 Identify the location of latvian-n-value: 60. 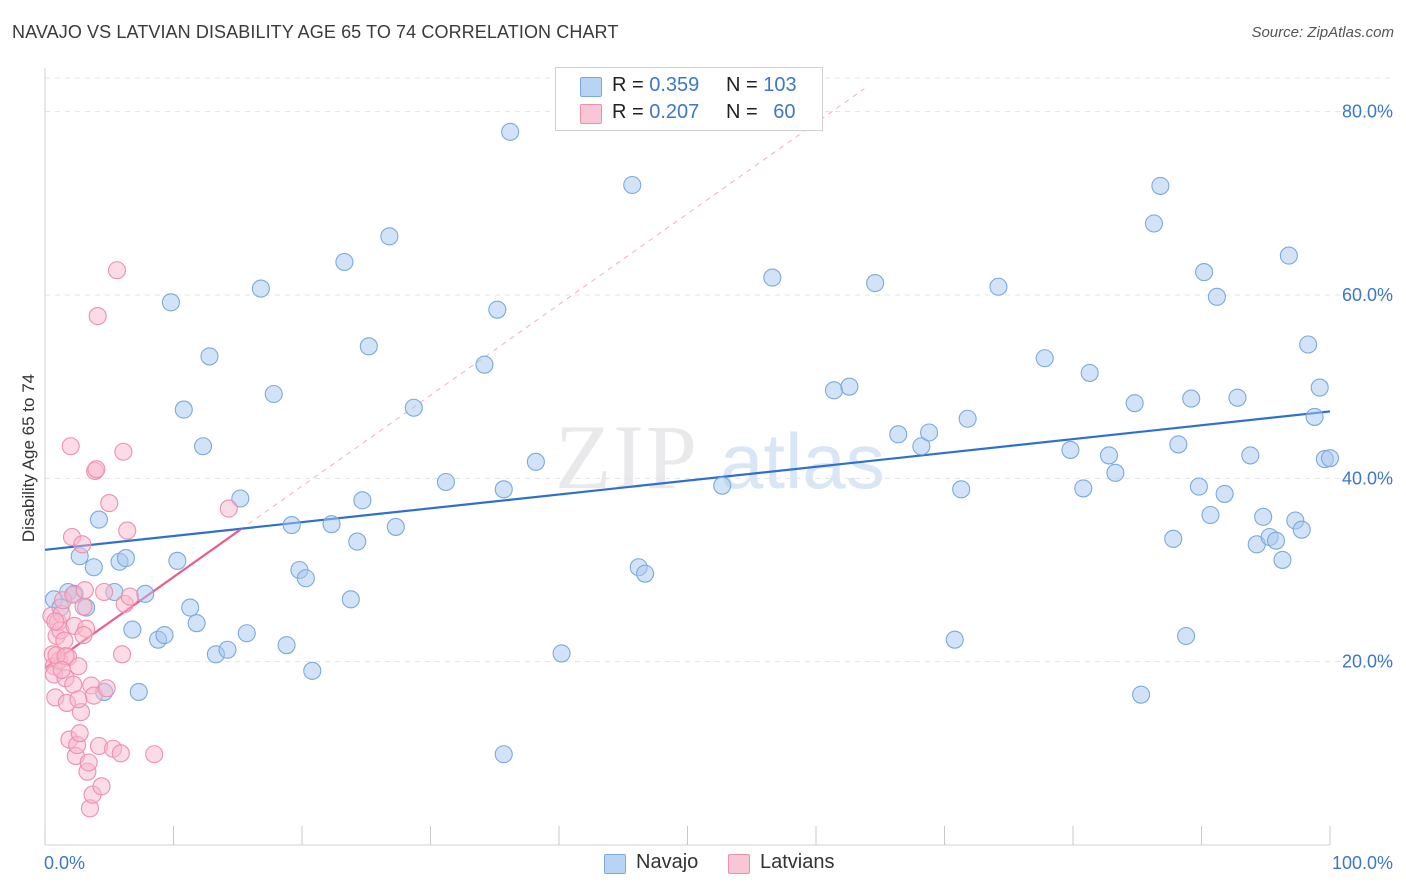
(784, 112).